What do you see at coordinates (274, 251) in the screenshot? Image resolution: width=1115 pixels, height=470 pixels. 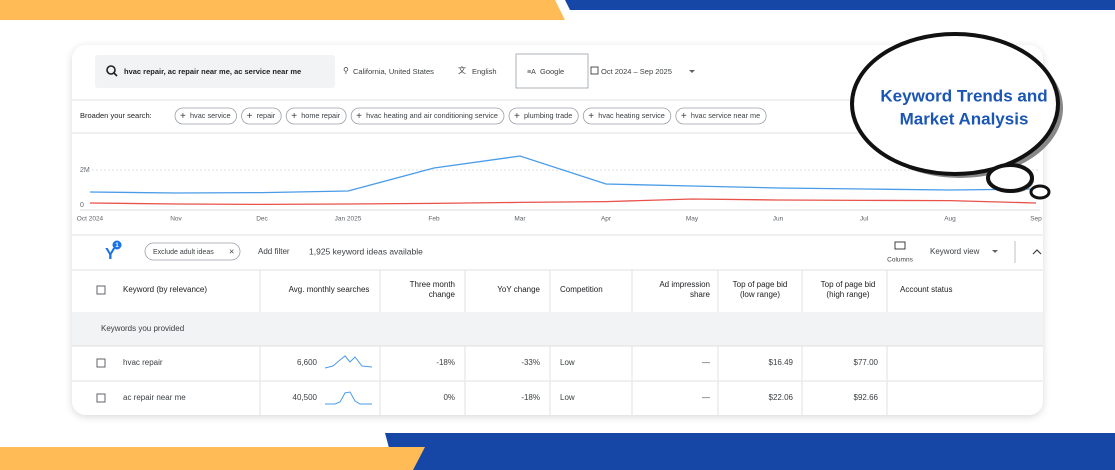 I see `add-filter: Add filter` at bounding box center [274, 251].